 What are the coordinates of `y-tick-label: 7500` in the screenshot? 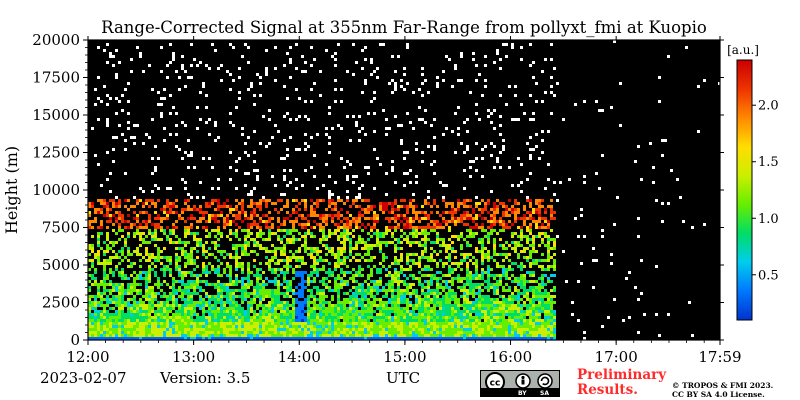 It's located at (61, 228).